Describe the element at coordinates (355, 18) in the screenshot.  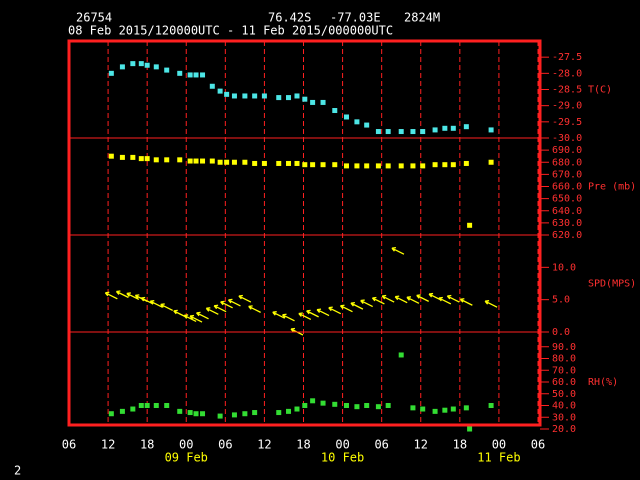
I see `longitude: -77.03E` at that location.